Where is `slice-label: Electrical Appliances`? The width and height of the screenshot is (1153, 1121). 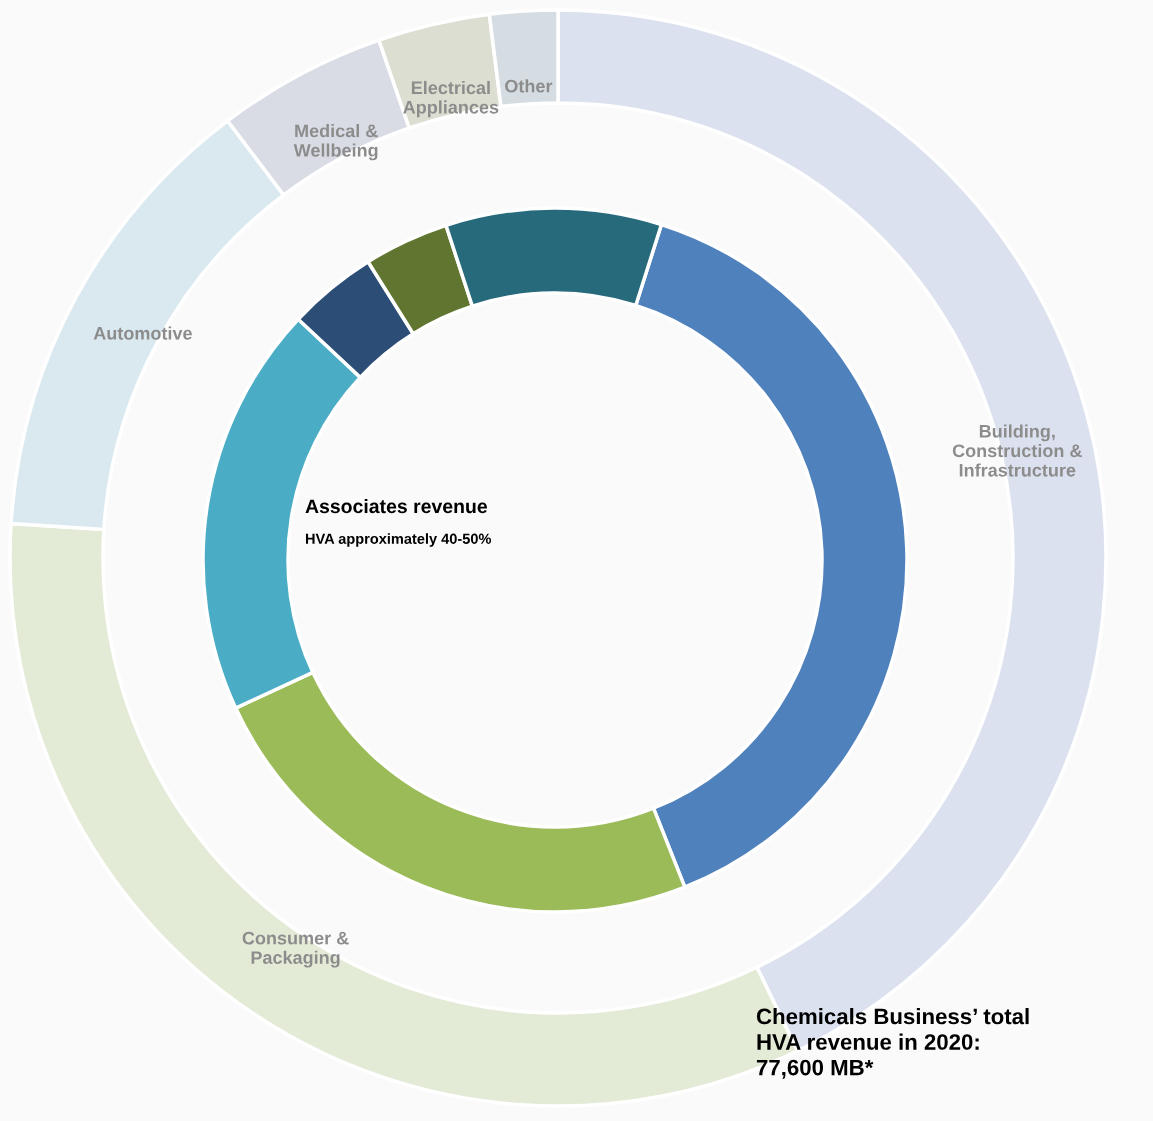
slice-label: Electrical Appliances is located at coordinates (451, 99).